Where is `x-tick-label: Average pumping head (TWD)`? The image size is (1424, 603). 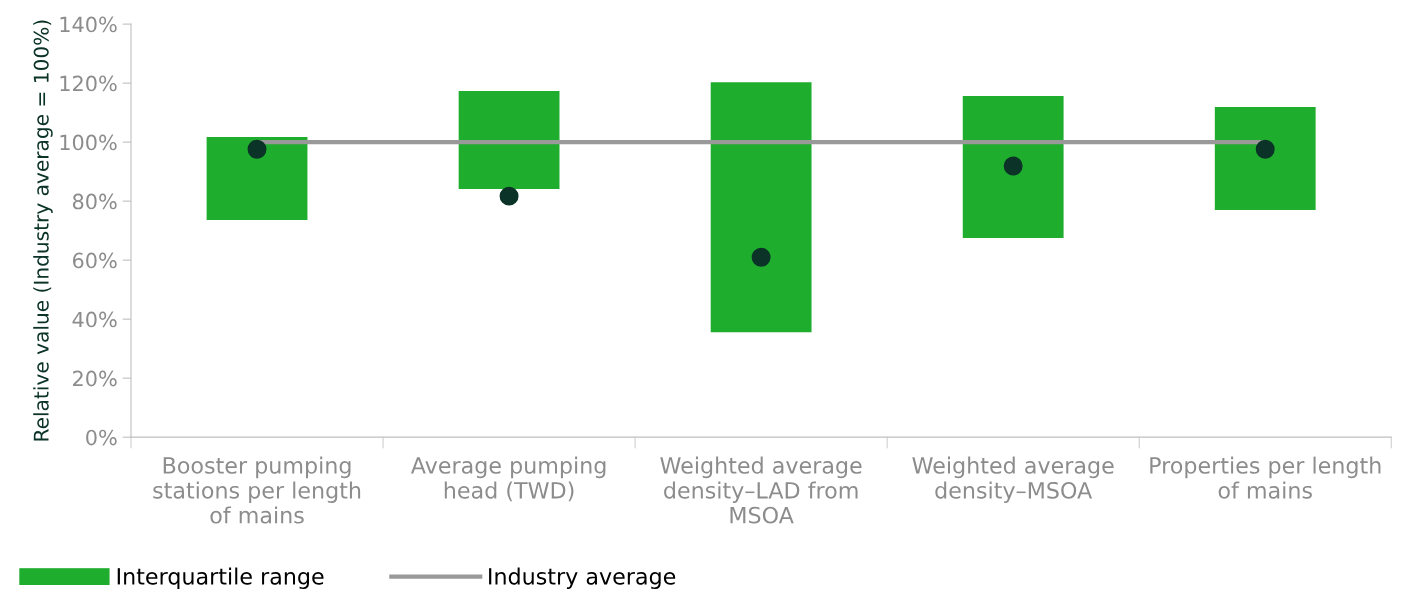 x-tick-label: Average pumping head (TWD) is located at coordinates (508, 479).